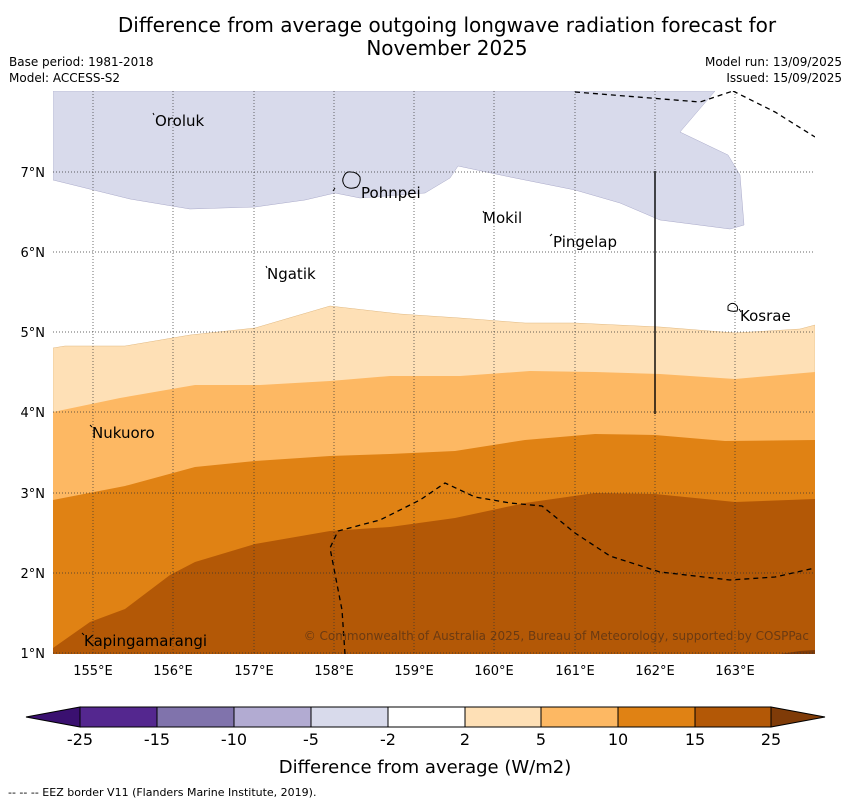 The width and height of the screenshot is (850, 804). What do you see at coordinates (123, 433) in the screenshot?
I see `place-nukuoro: Nukuoro` at bounding box center [123, 433].